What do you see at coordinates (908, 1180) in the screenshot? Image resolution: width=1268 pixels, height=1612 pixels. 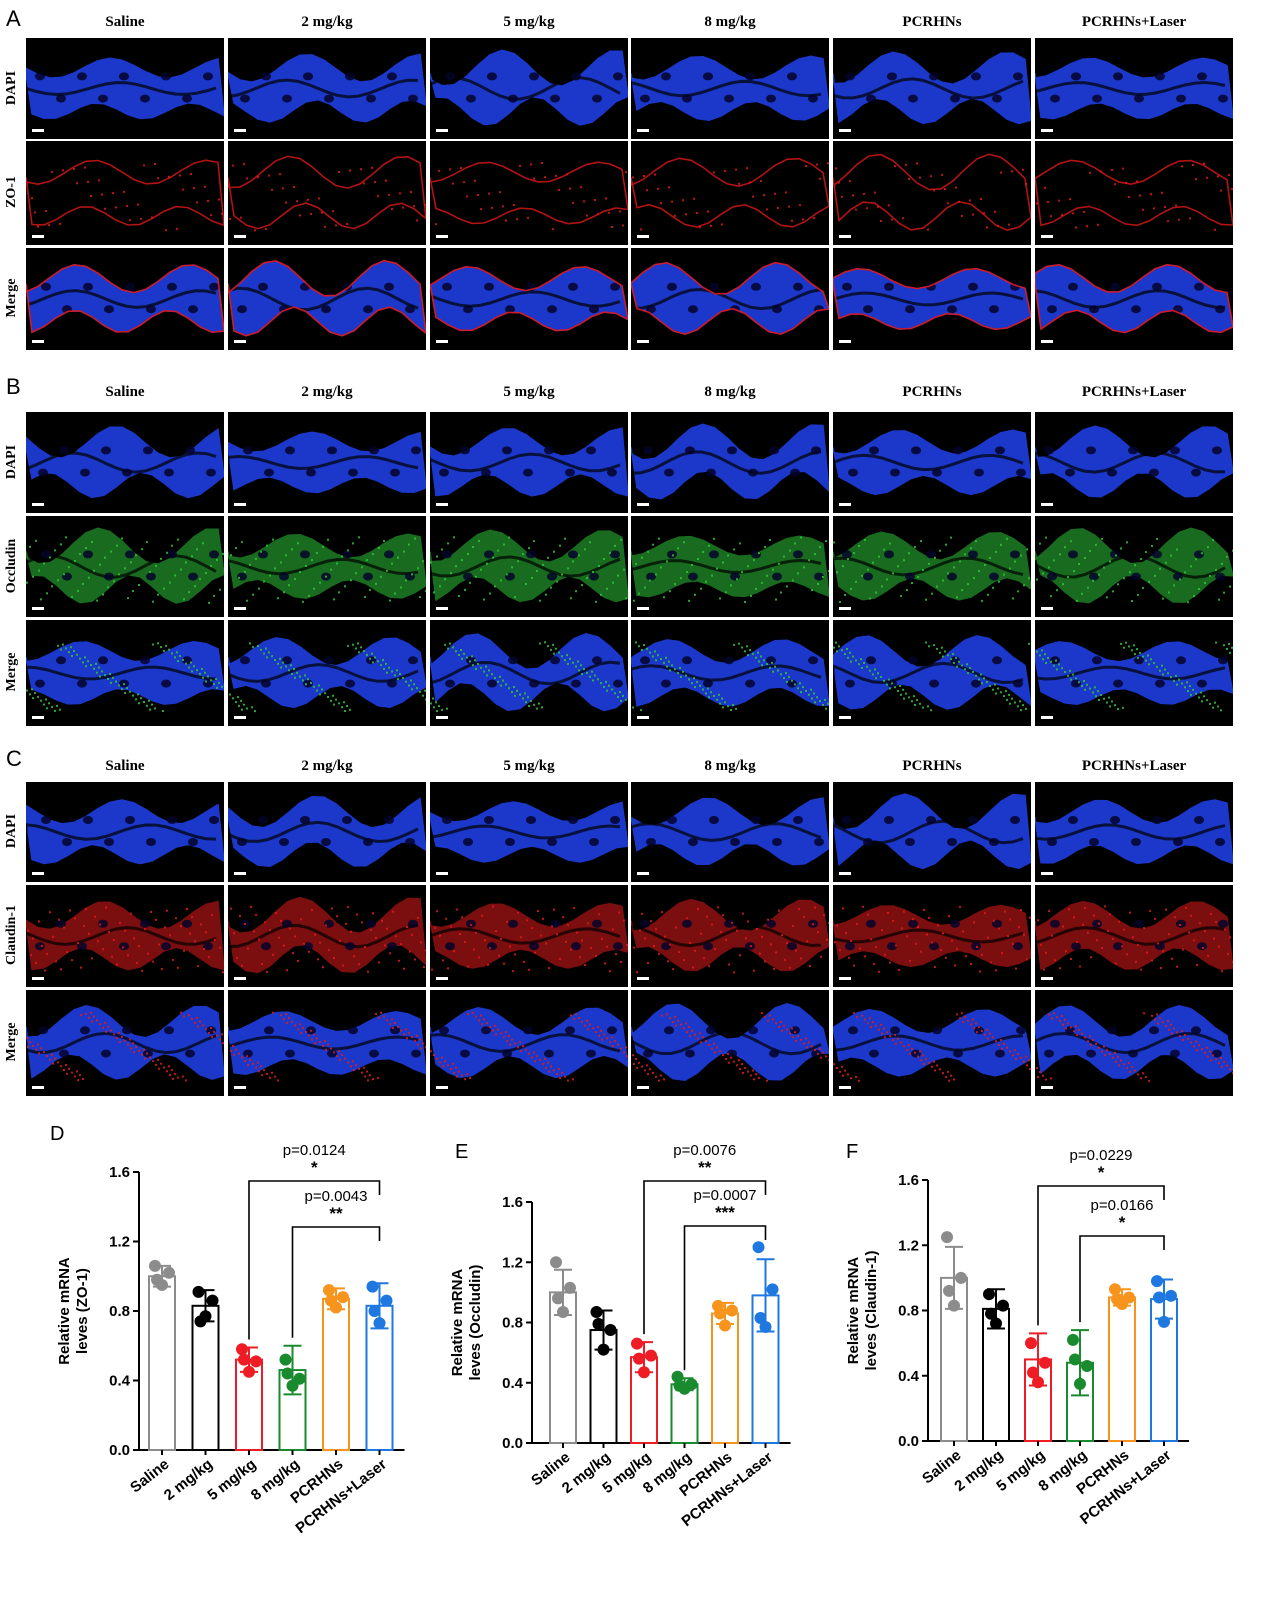 I see `y-tick-label: 1.6` at bounding box center [908, 1180].